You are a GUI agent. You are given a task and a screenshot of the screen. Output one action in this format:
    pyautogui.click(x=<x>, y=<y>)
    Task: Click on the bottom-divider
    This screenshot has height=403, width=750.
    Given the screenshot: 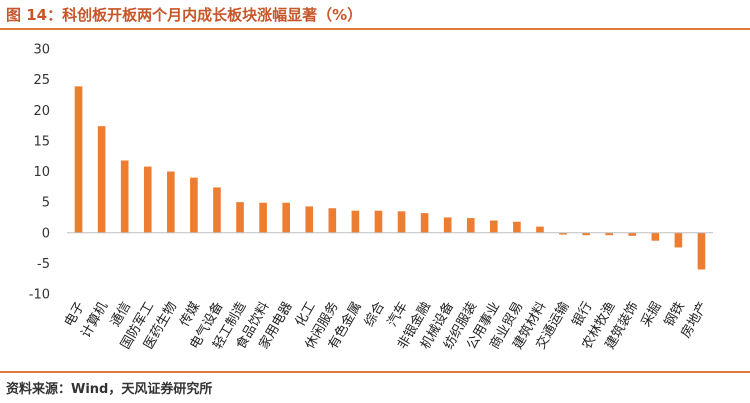 What is the action you would take?
    pyautogui.click(x=375, y=372)
    